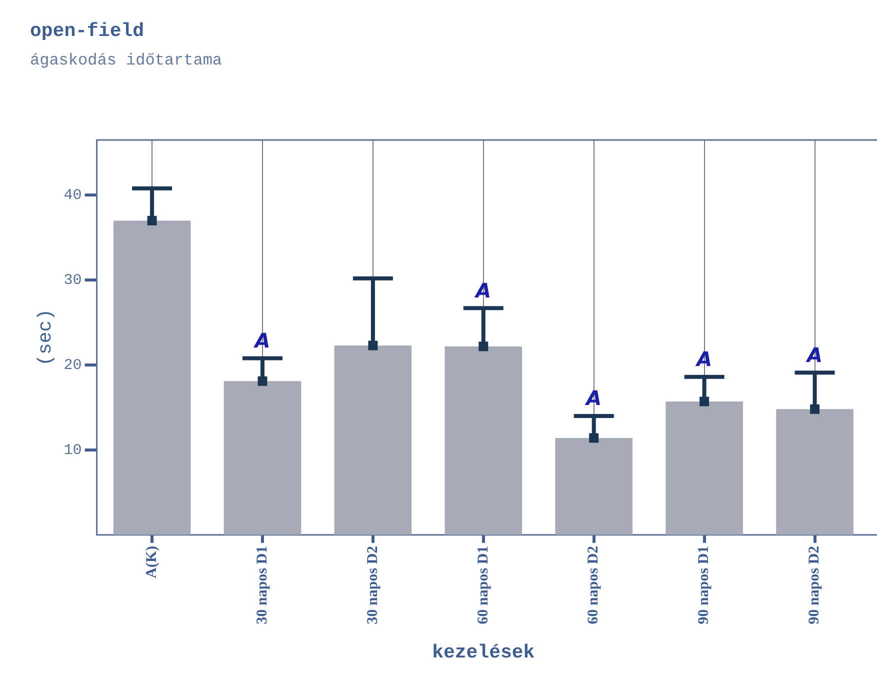 The height and width of the screenshot is (680, 877). I want to click on x-tick-label: A(K), so click(152, 562).